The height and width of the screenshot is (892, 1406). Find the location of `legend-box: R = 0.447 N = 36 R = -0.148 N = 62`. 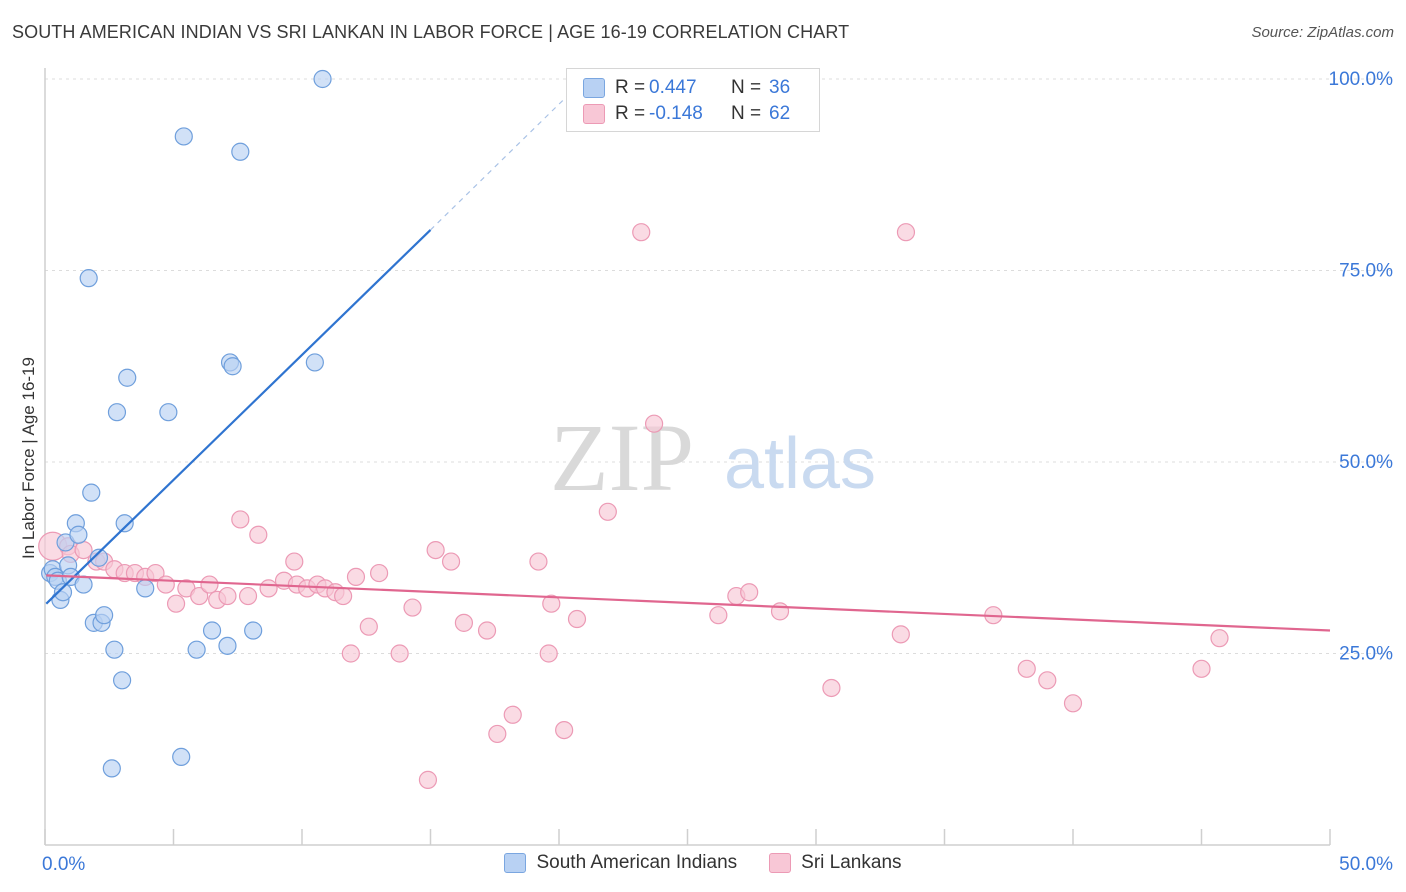

legend-box: R = 0.447 N = 36 R = -0.148 N = 62 is located at coordinates (693, 100).